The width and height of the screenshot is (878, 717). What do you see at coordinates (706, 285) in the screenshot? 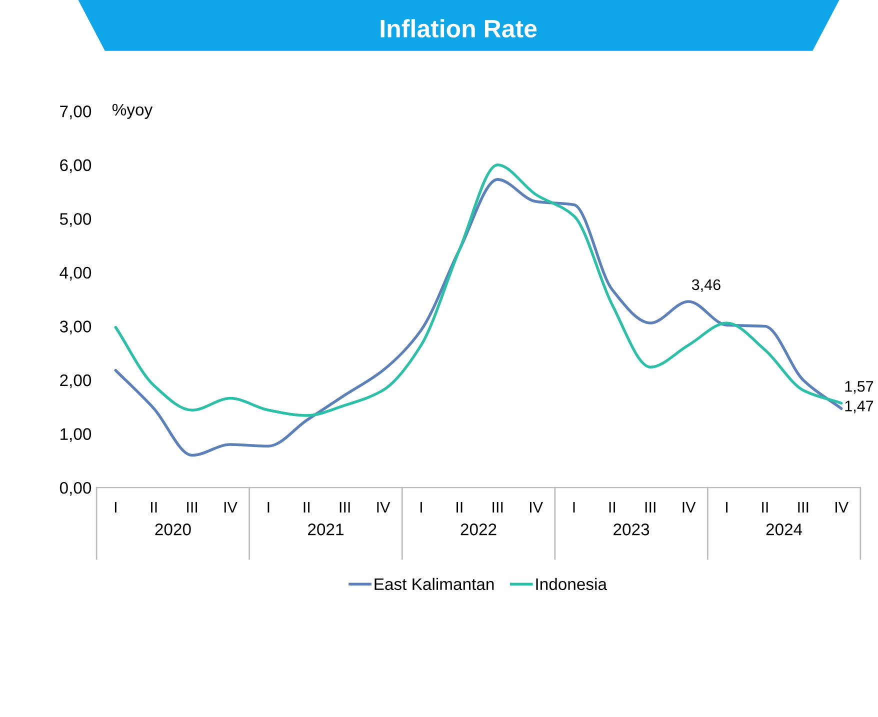
I see `data-label: 3,46` at bounding box center [706, 285].